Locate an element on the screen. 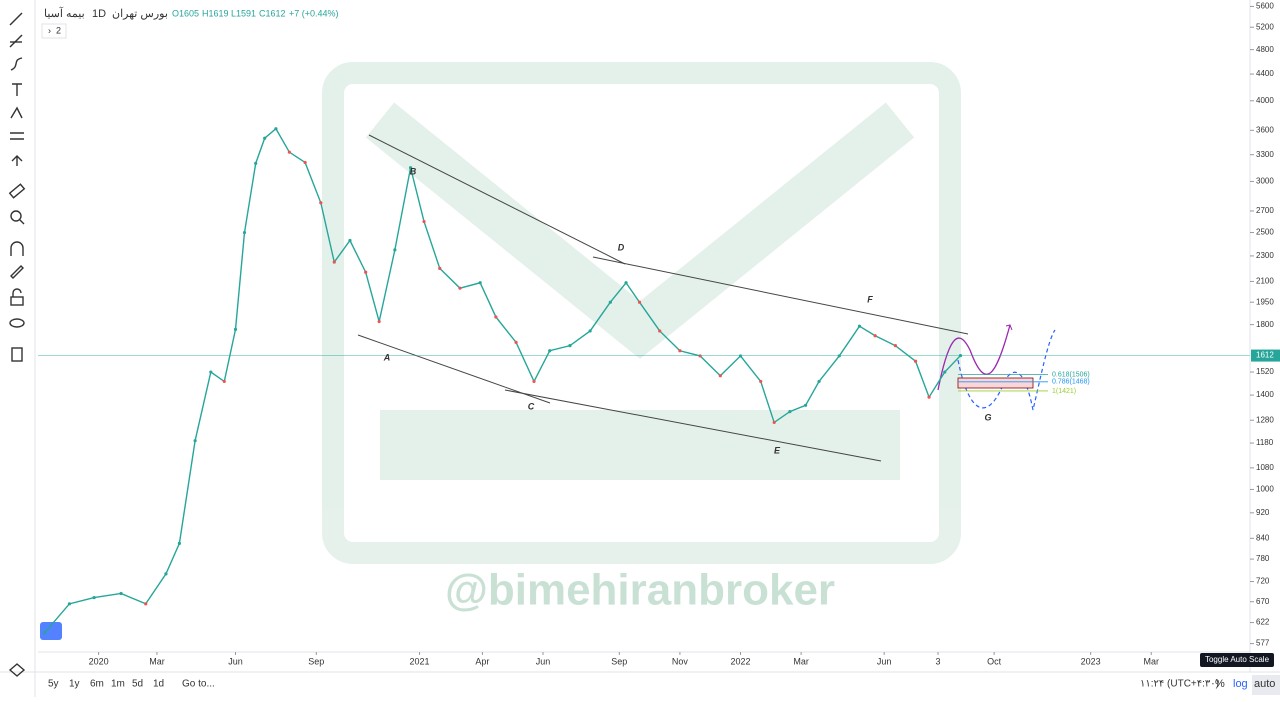 The image size is (1280, 702). logo-badge is located at coordinates (51, 631).